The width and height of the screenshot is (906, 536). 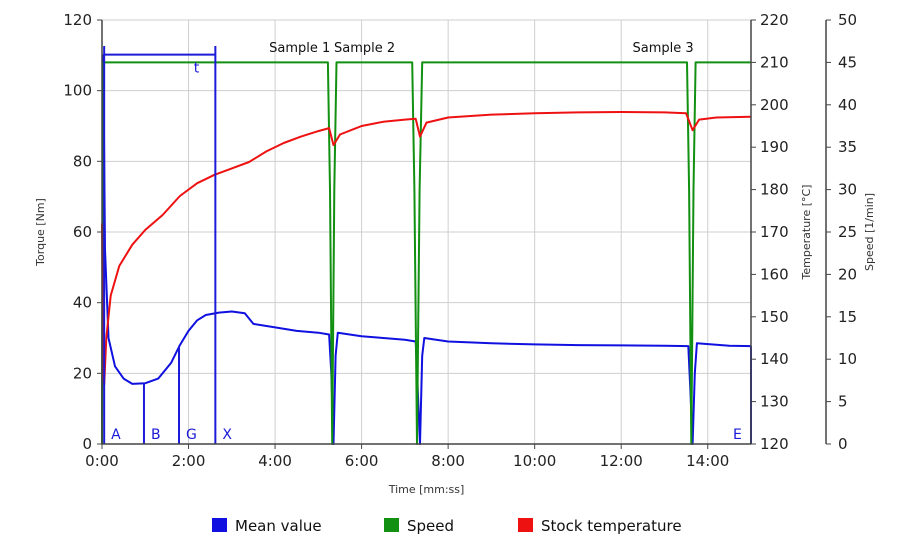 I want to click on marker-label-B: B, so click(x=156, y=435).